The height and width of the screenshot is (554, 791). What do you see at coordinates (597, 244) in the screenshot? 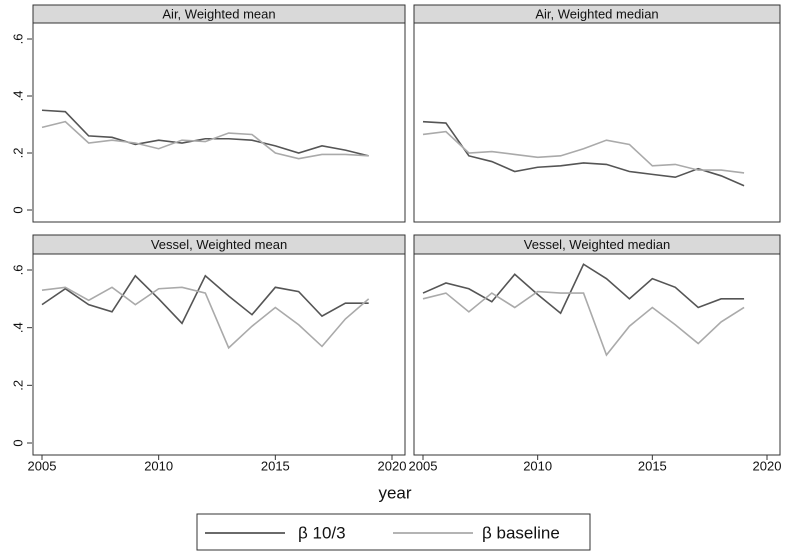
I see `panel-title: Vessel, Weighted median` at bounding box center [597, 244].